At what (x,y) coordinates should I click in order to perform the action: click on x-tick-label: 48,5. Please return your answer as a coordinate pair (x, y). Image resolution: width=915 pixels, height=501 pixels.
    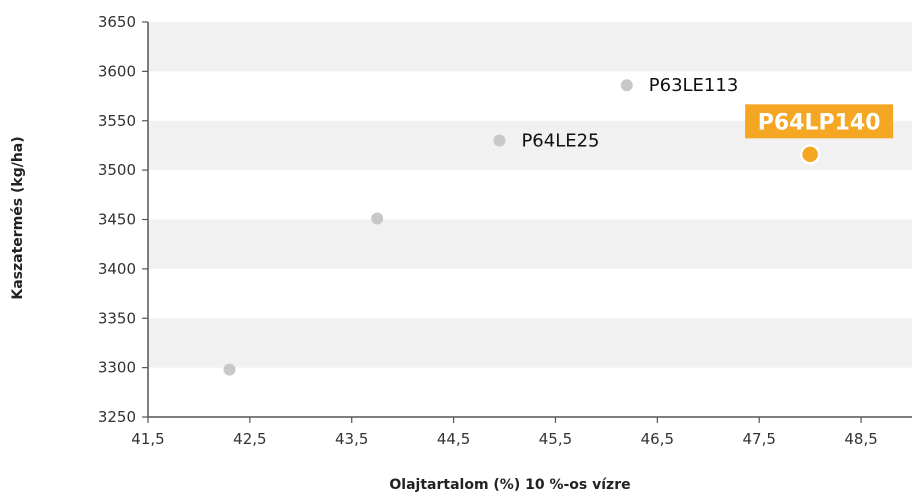
    Looking at the image, I should click on (860, 439).